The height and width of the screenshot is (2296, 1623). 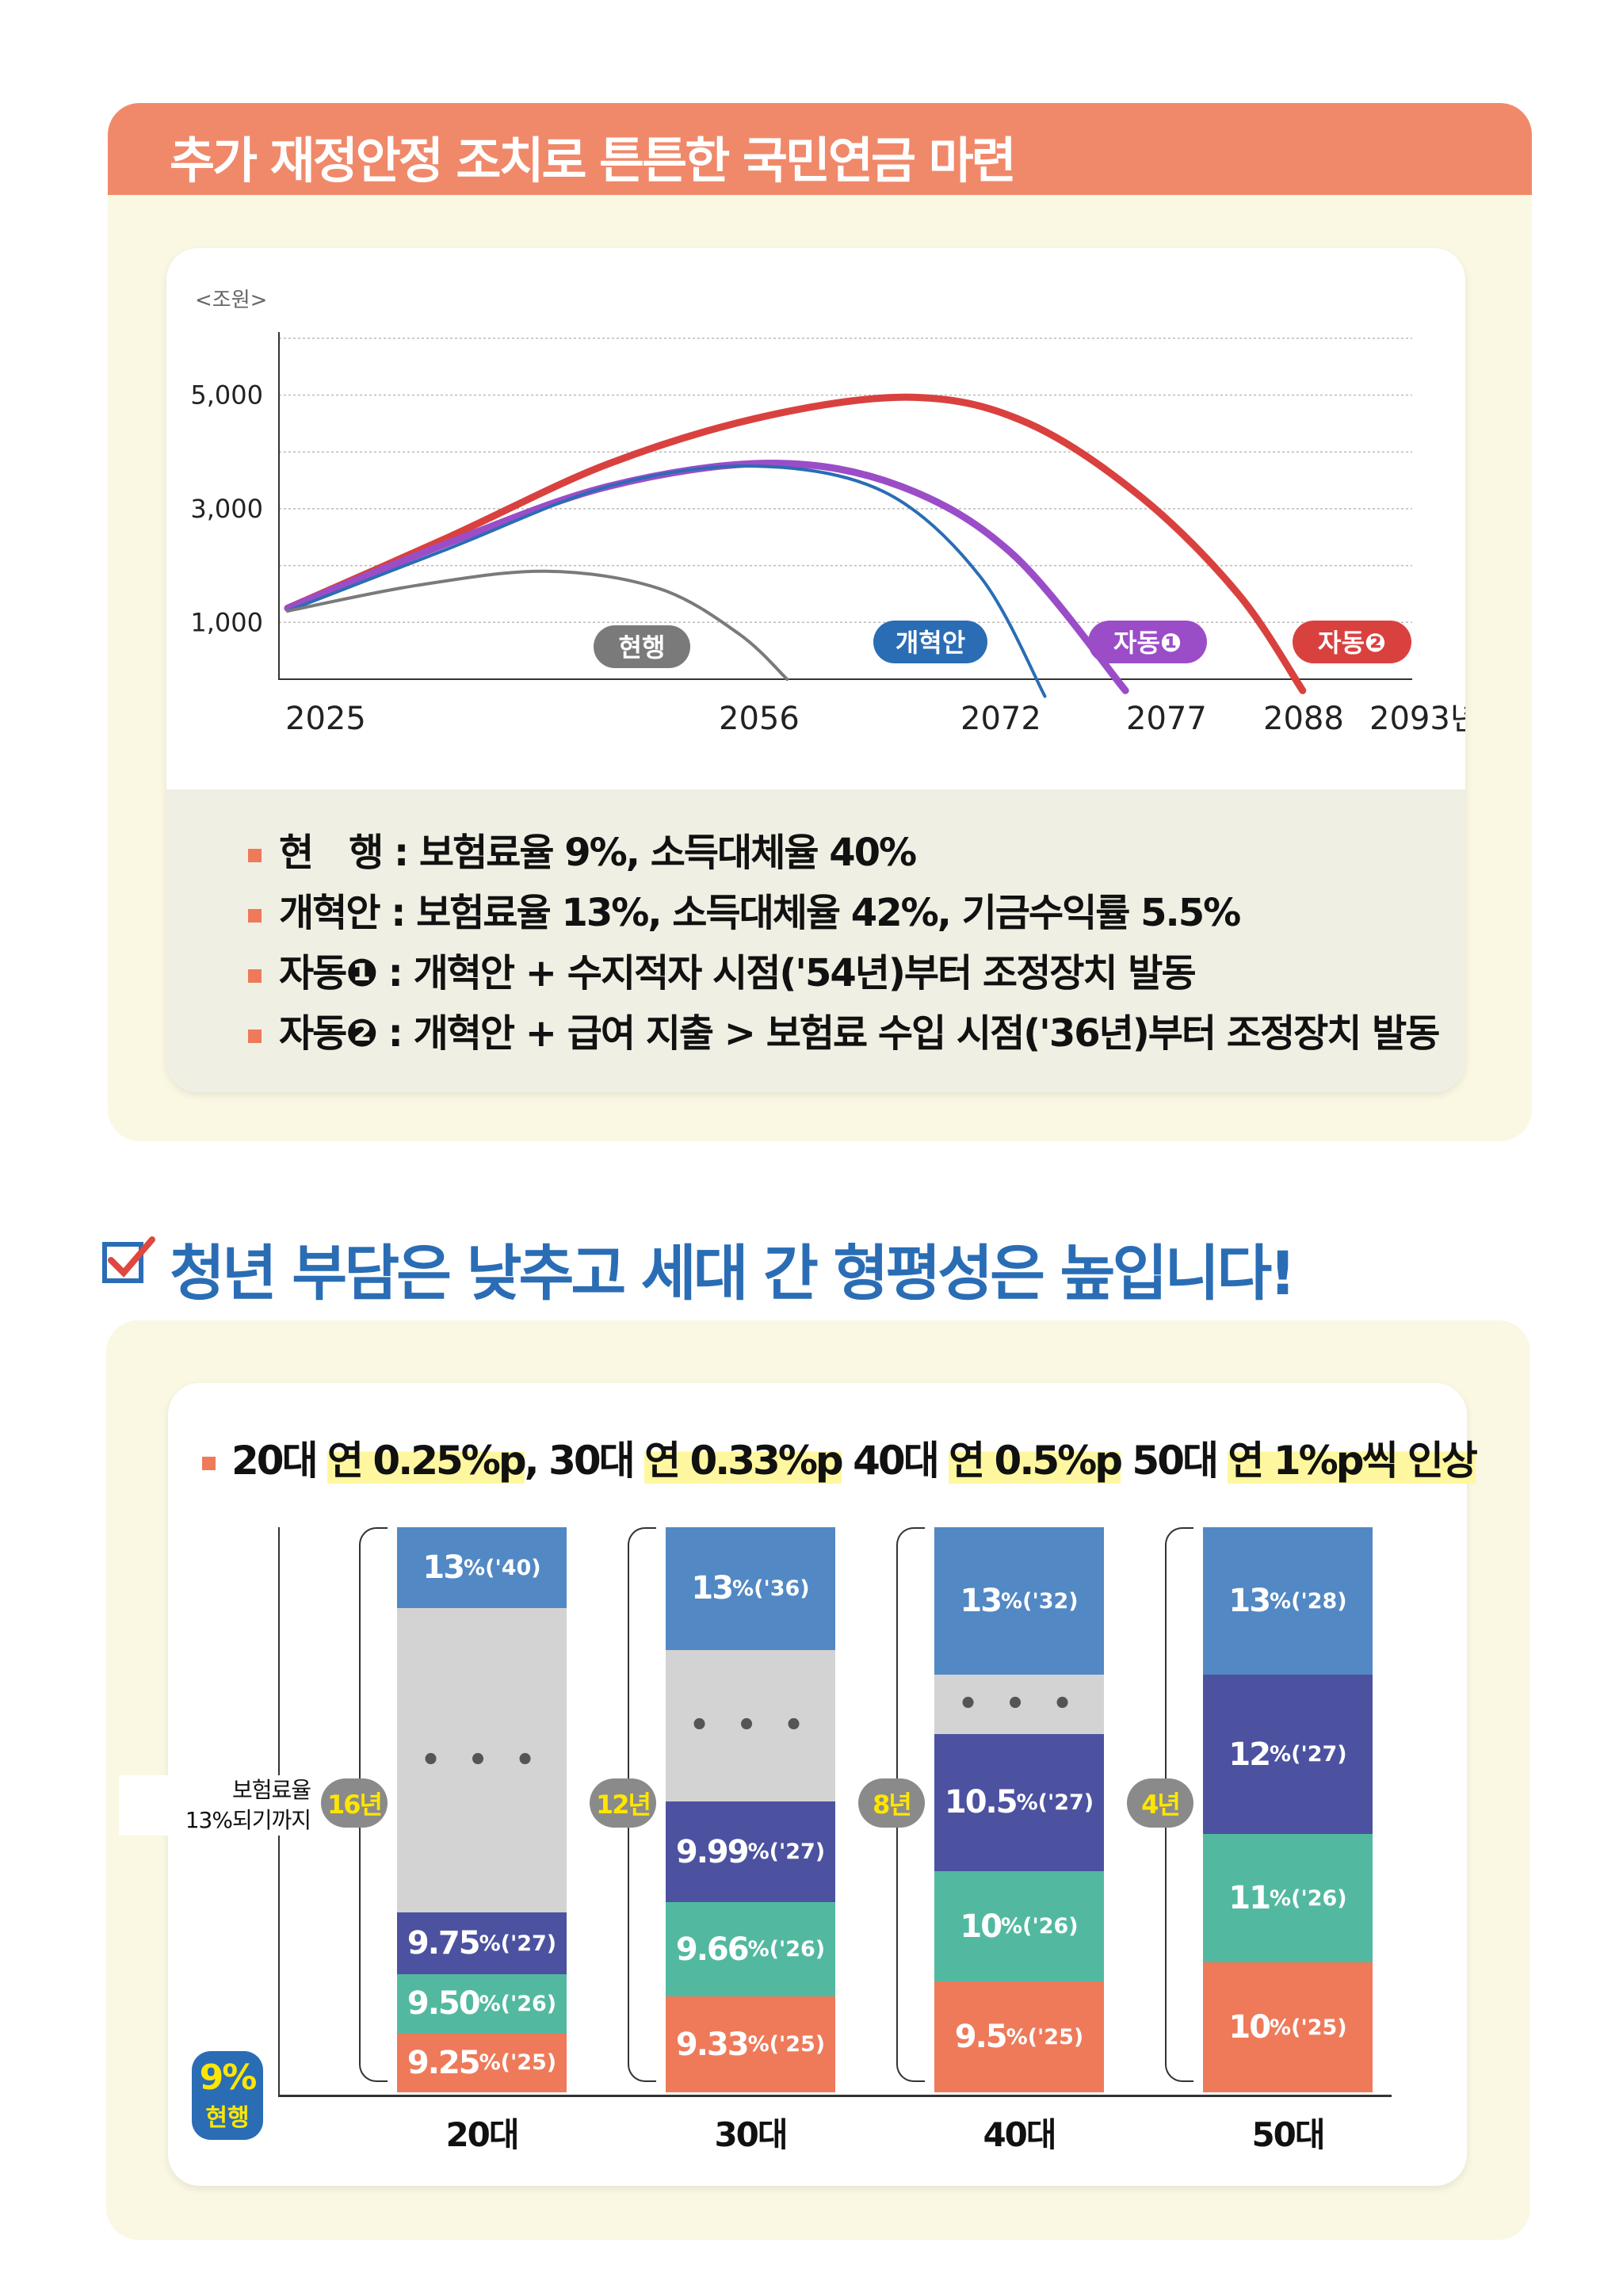 What do you see at coordinates (215, 1805) in the screenshot?
I see `side-label: 보험료율 13%되기까지` at bounding box center [215, 1805].